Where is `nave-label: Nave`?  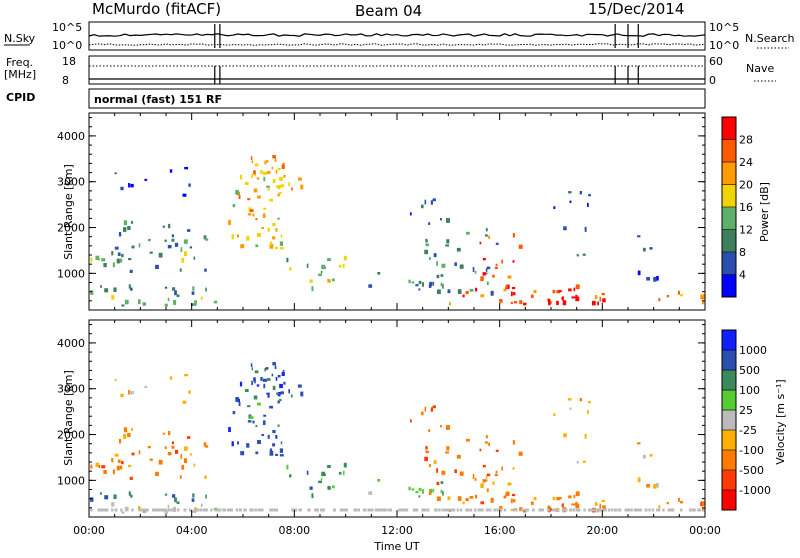 nave-label: Nave is located at coordinates (760, 68).